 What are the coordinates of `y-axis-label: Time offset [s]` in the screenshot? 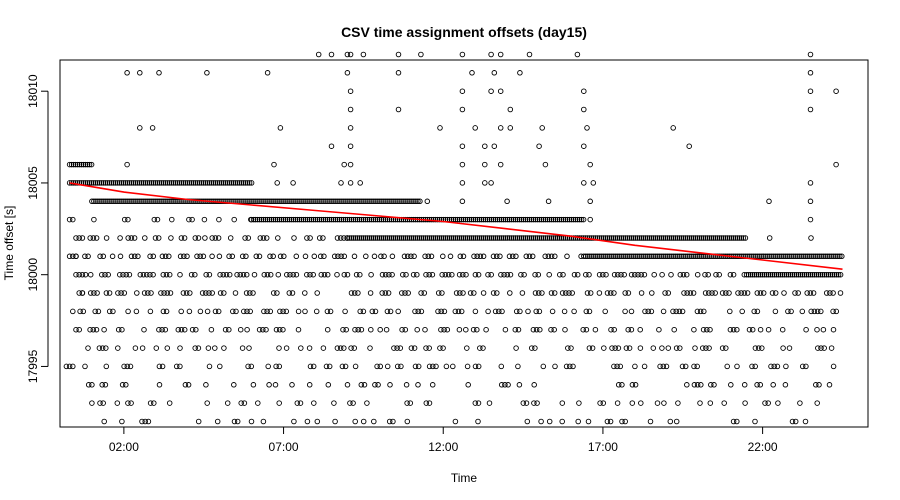 It's located at (9, 243).